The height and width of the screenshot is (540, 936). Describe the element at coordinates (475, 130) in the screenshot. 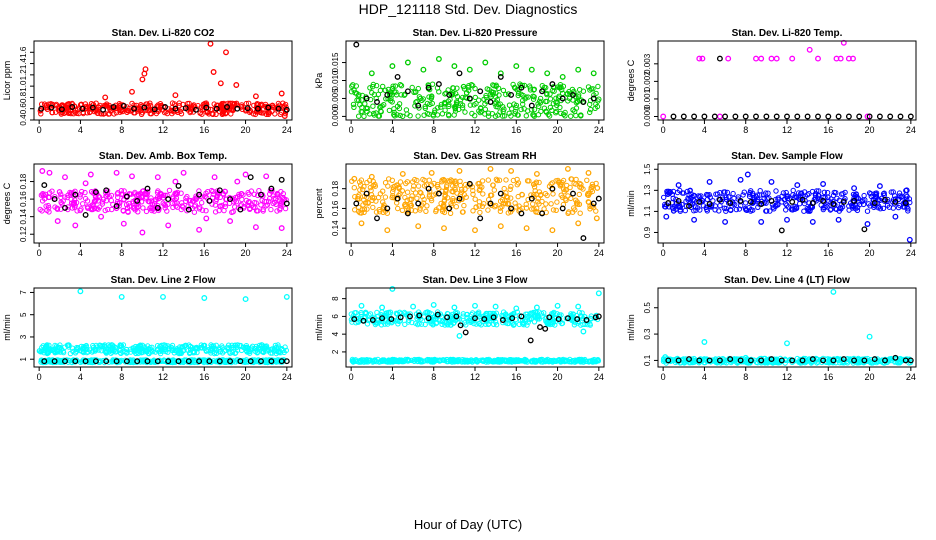

I see `x-tick-label: 12` at that location.